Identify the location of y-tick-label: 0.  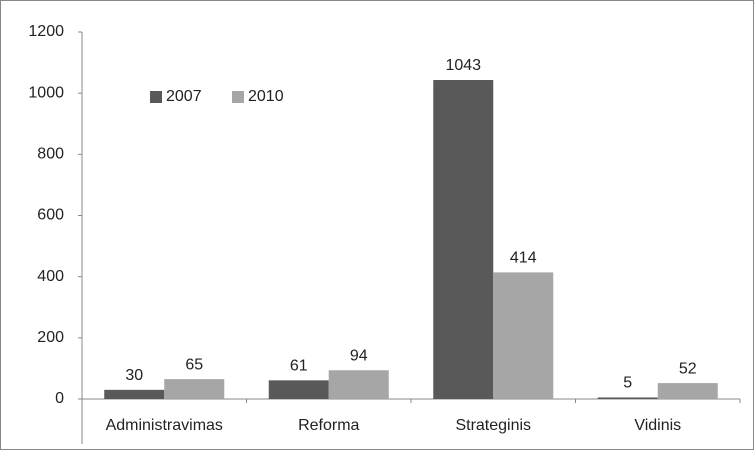
(59, 398).